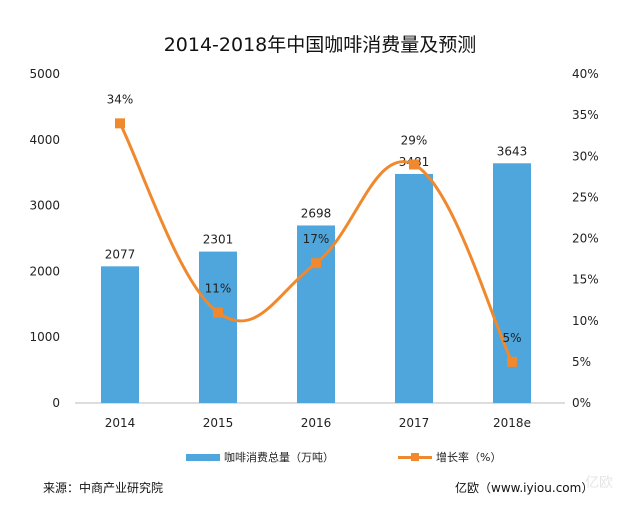 The width and height of the screenshot is (640, 508). I want to click on x-tick-label: 2018e, so click(512, 423).